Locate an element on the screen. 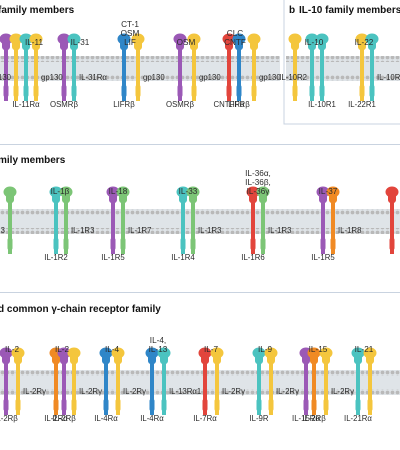 This screenshot has height=450, width=400. receptor-label: IL-1R4 is located at coordinates (183, 257).